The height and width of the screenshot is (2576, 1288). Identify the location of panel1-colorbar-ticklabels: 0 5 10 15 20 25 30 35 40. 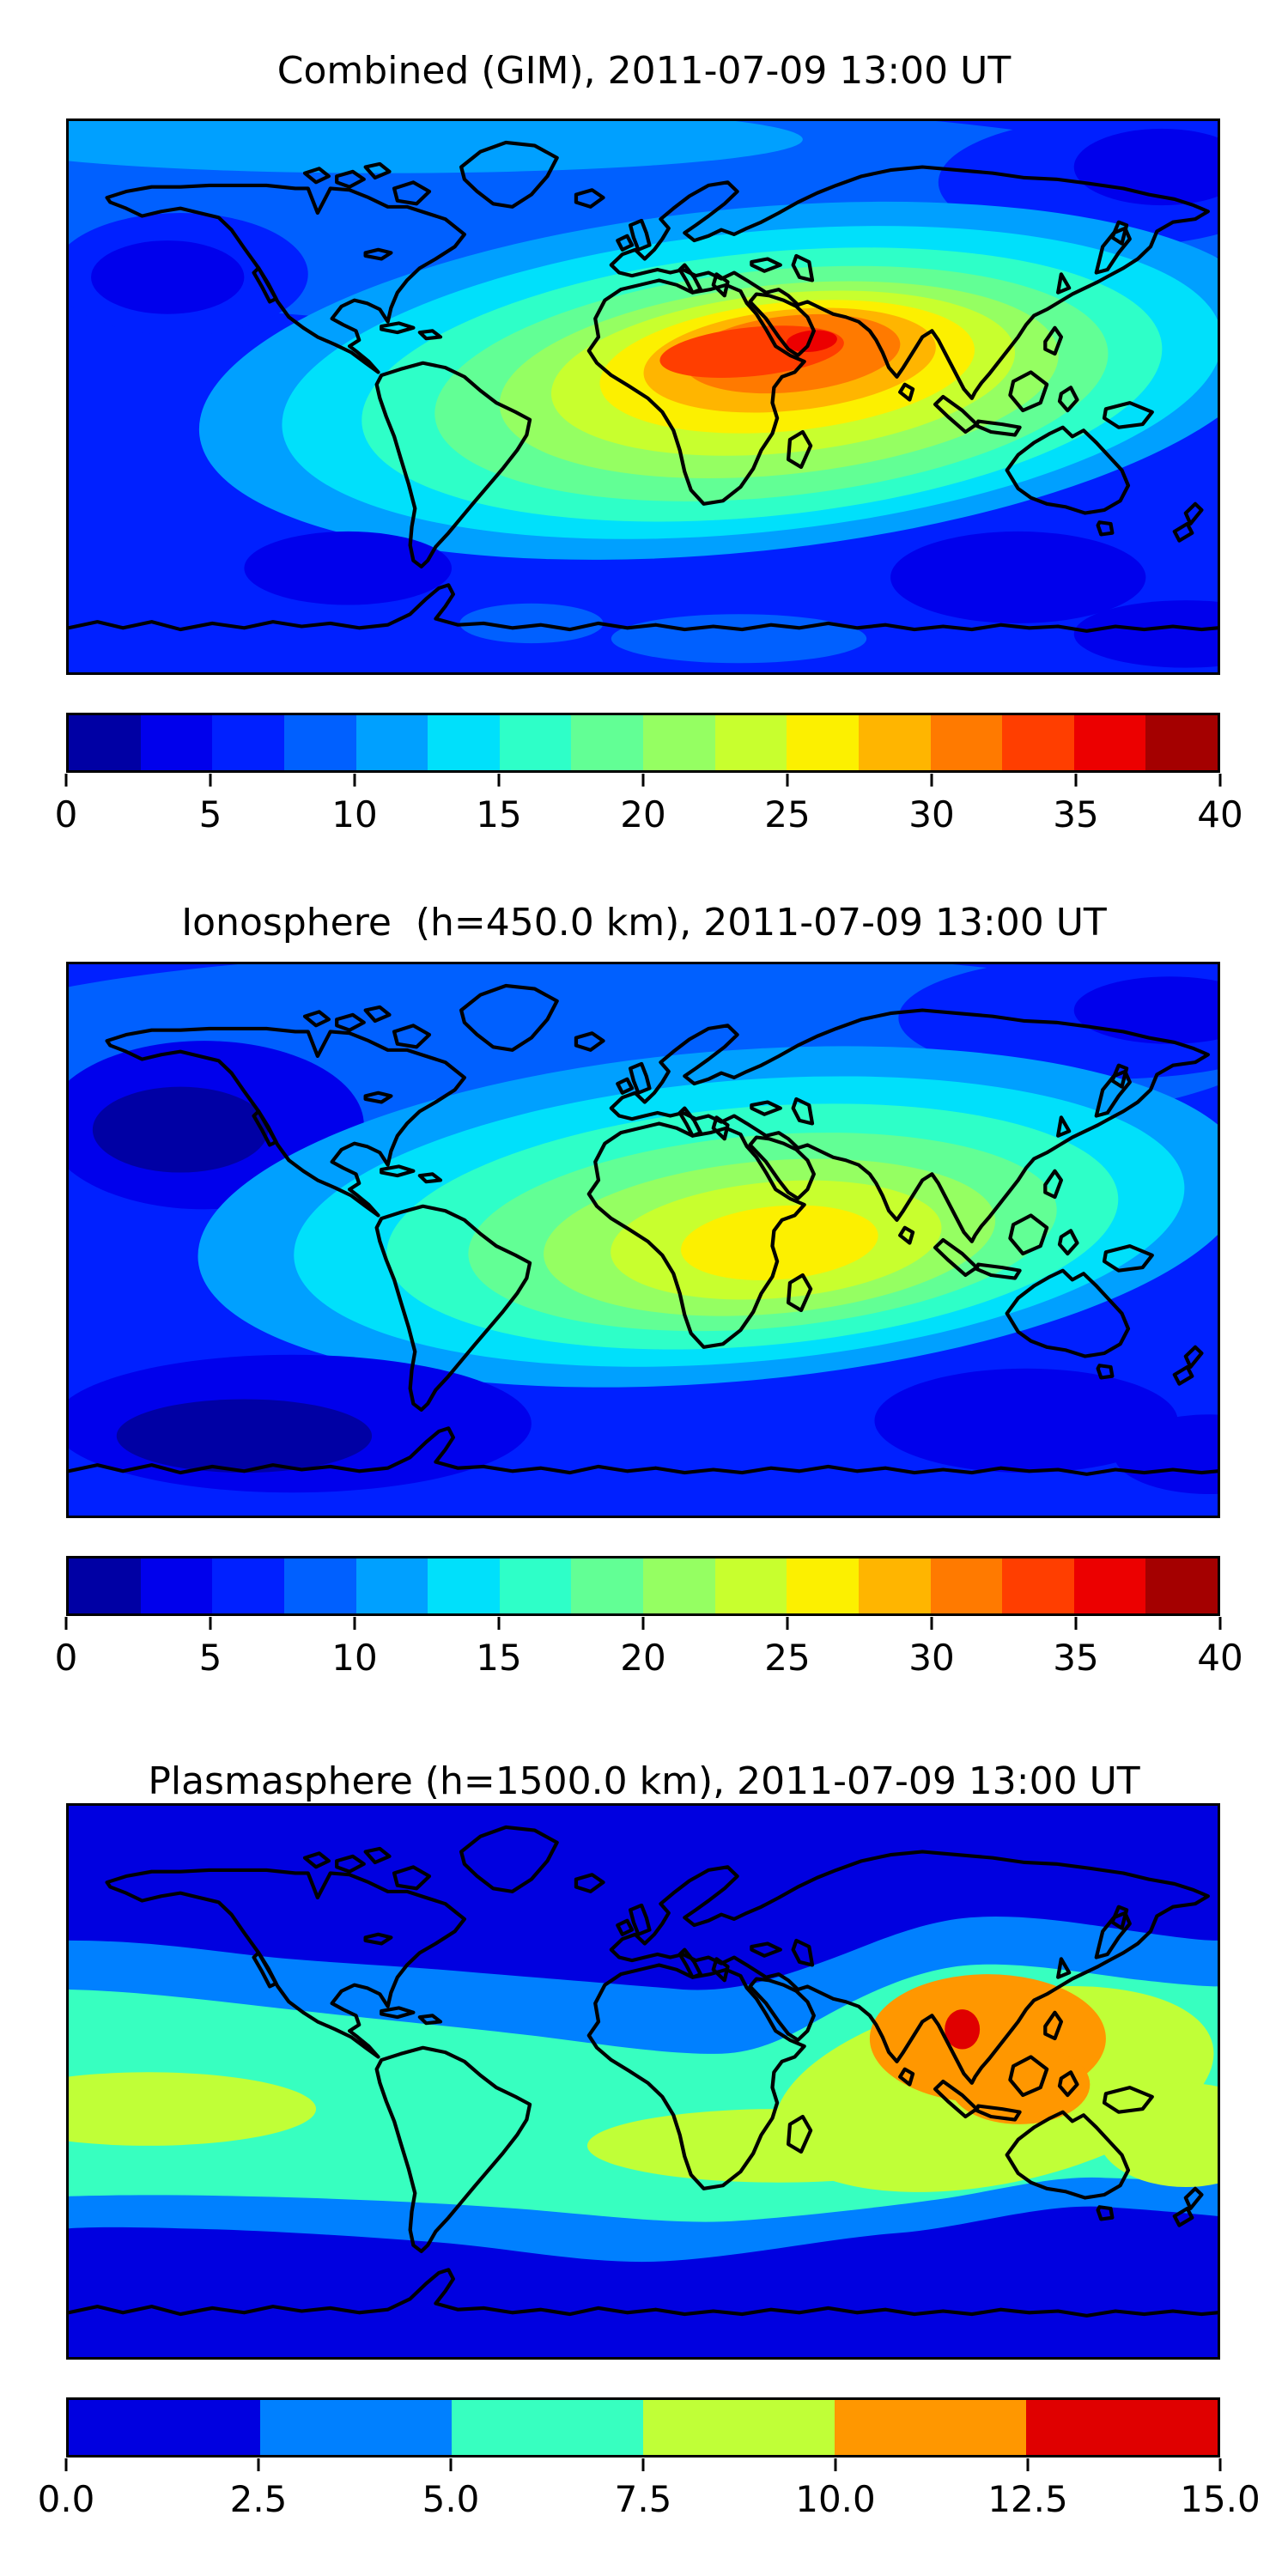
(649, 817).